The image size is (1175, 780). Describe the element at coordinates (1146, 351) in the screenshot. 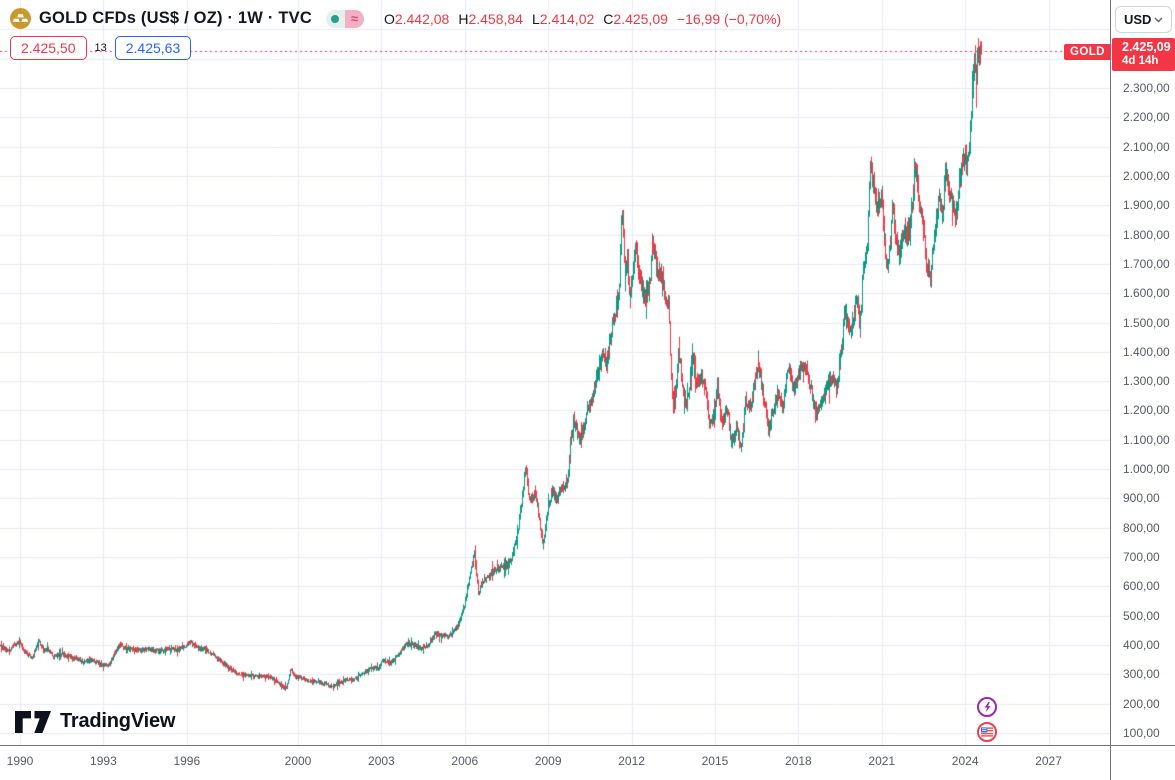

I see `price-scale-label: 1.400,00` at that location.